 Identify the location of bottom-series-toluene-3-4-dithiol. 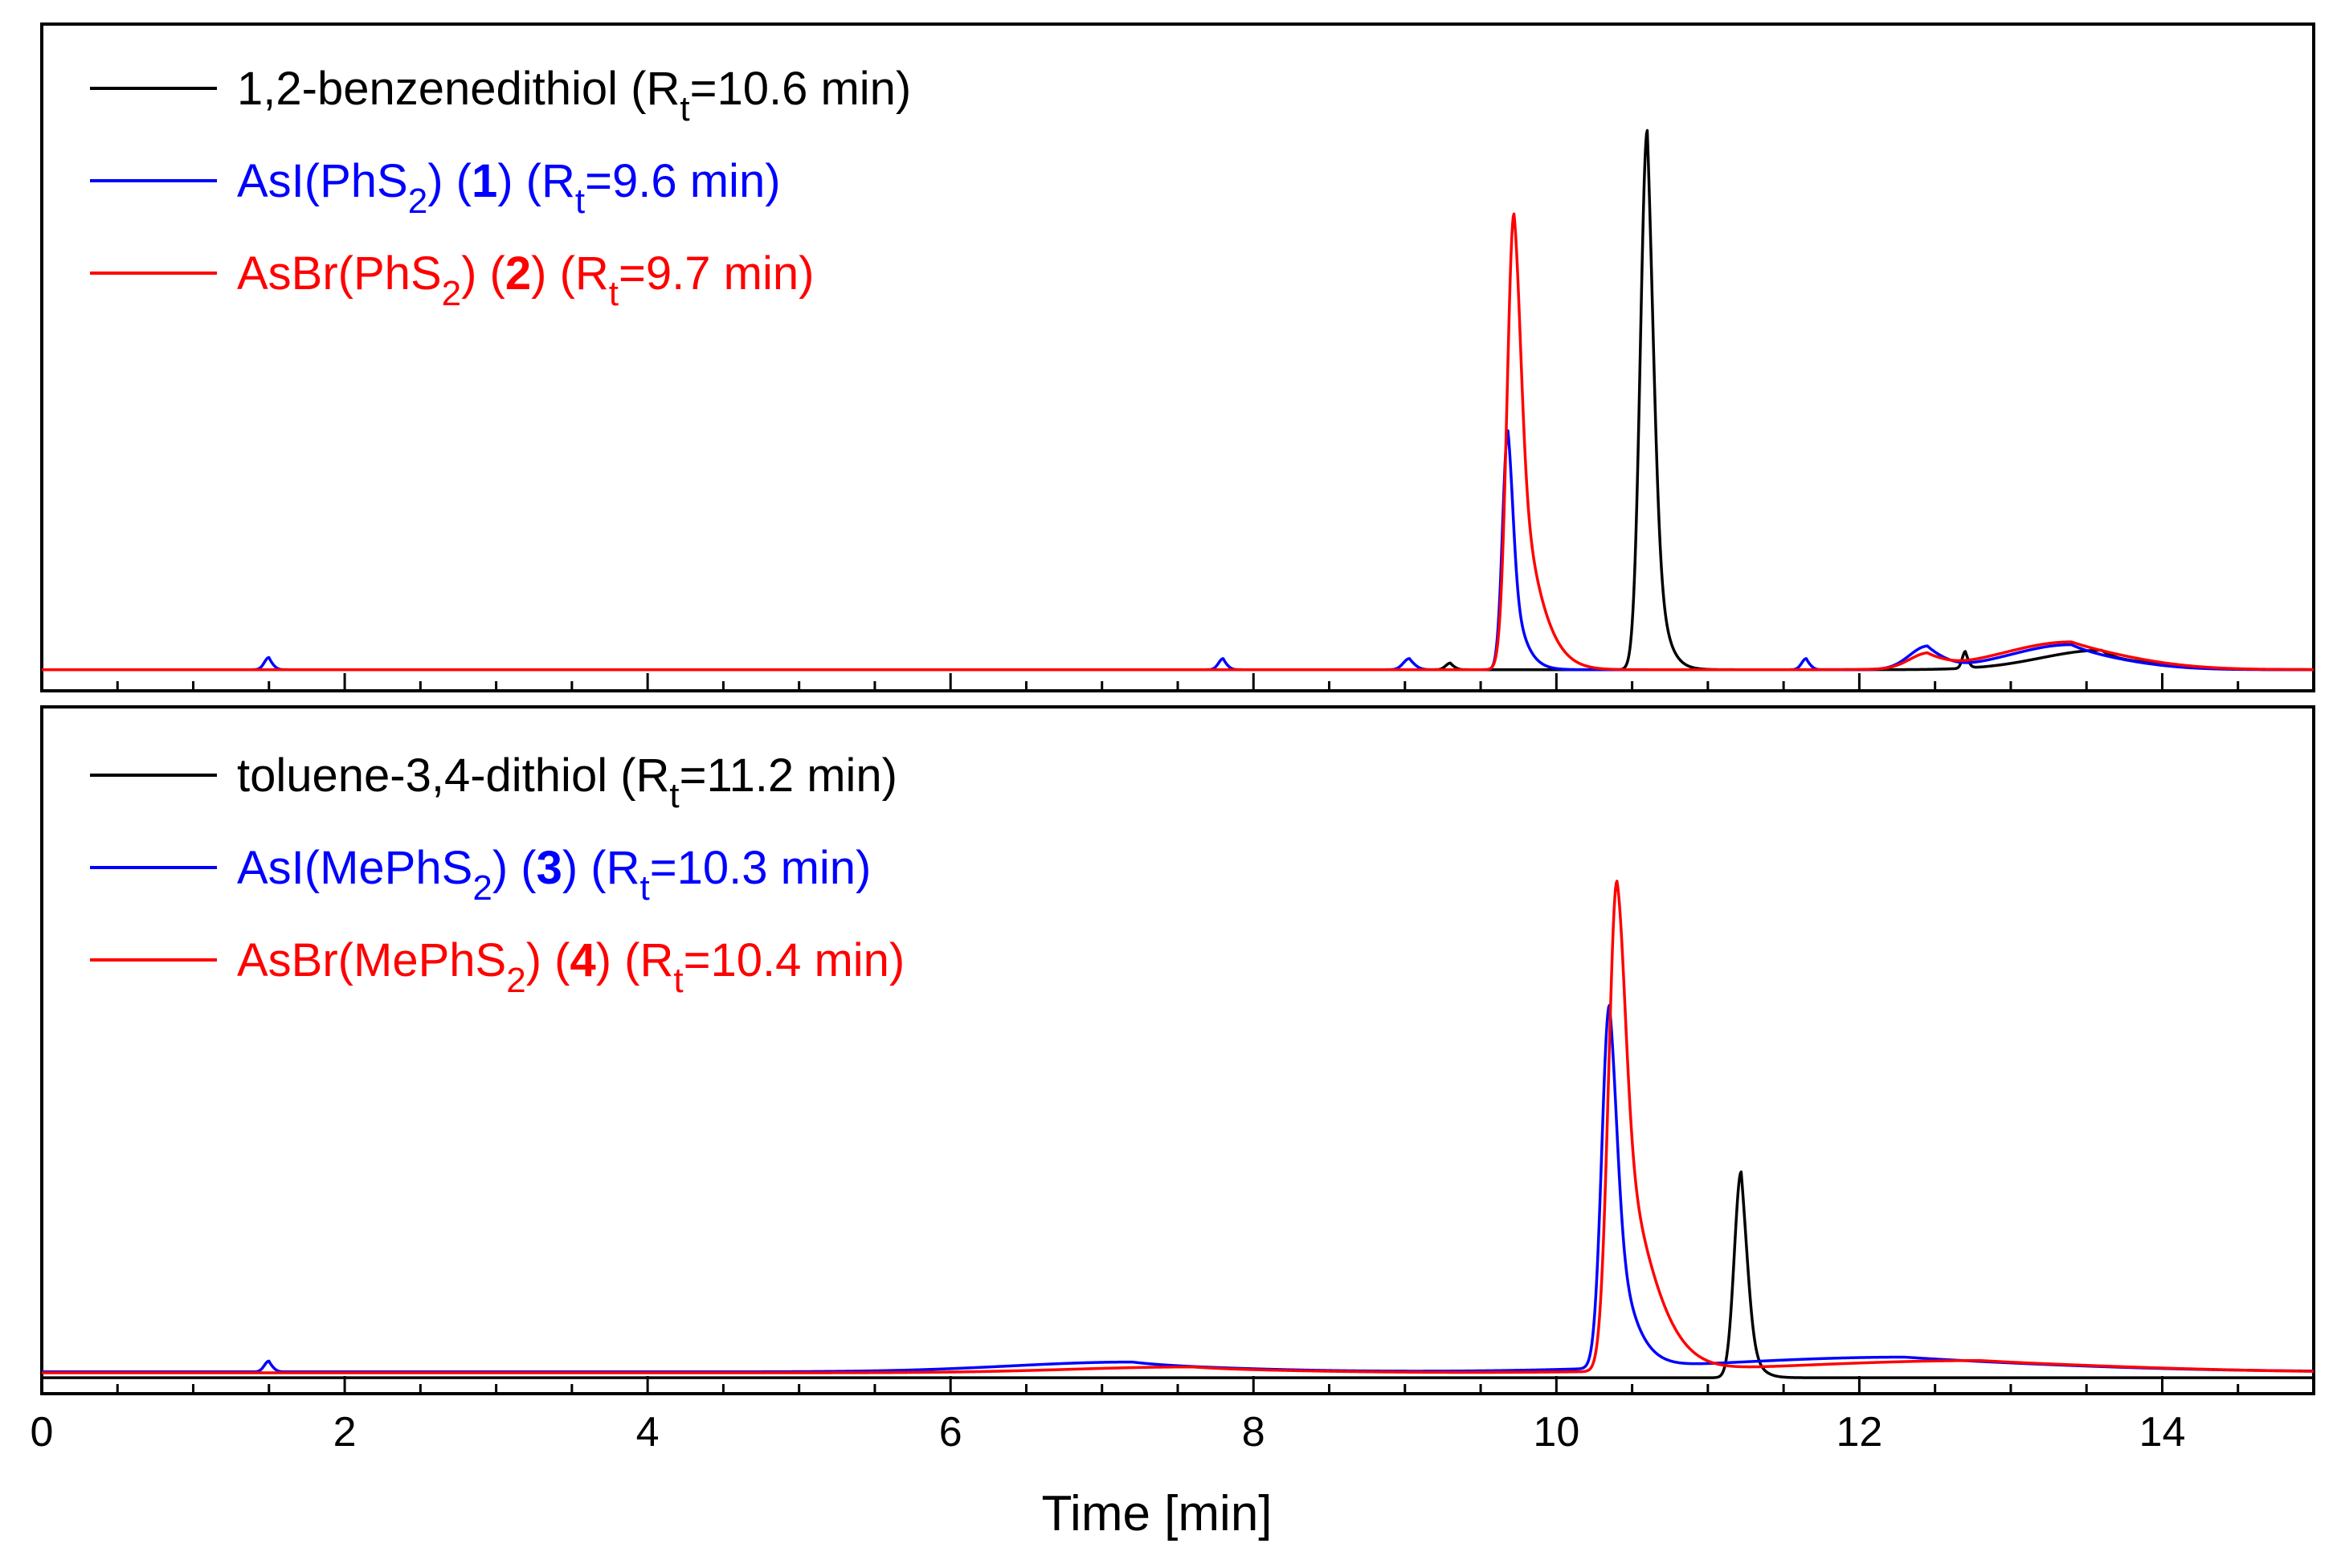
(1178, 1274).